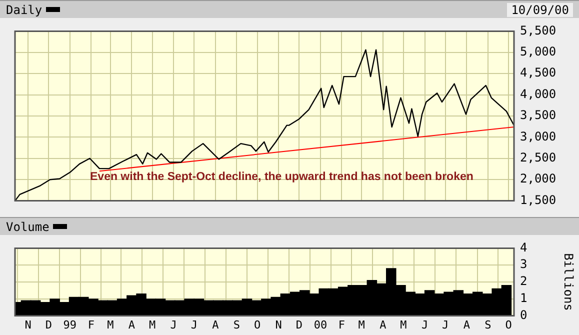  What do you see at coordinates (524, 264) in the screenshot?
I see `y-tick-label: 3` at bounding box center [524, 264].